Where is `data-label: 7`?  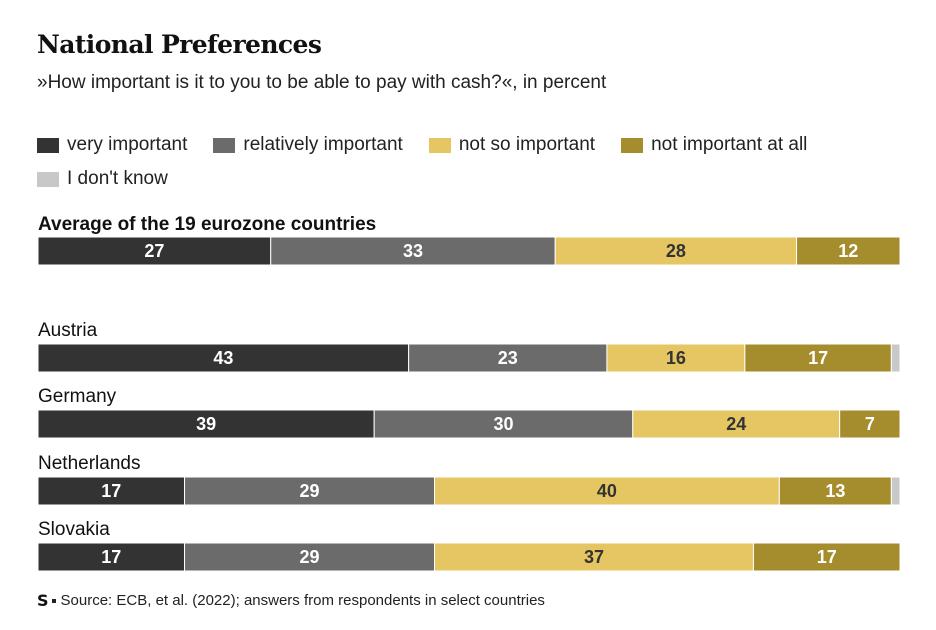 data-label: 7 is located at coordinates (870, 424).